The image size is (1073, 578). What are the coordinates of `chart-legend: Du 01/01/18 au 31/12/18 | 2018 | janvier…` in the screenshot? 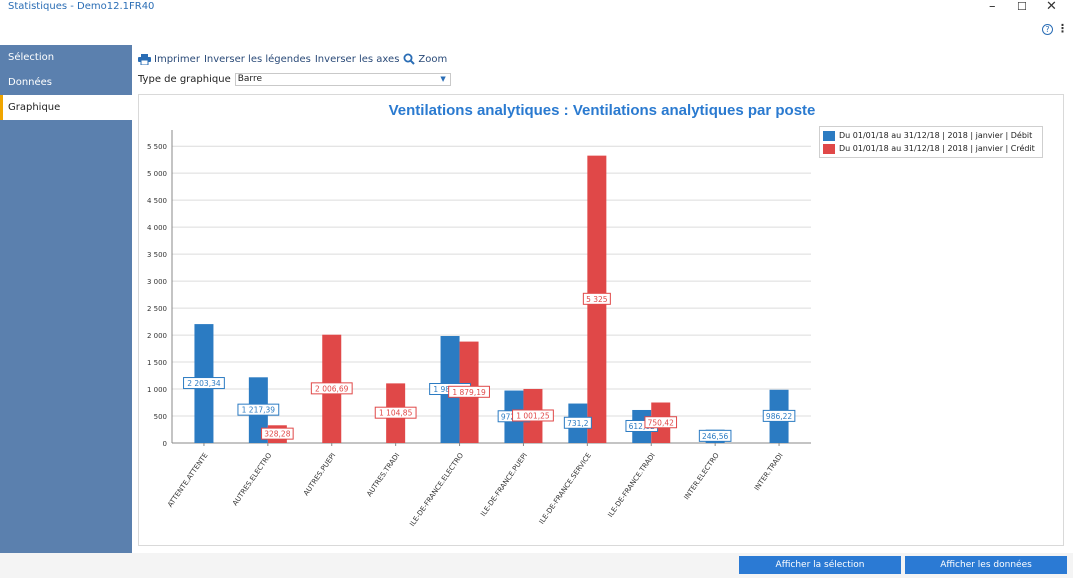 It's located at (931, 142).